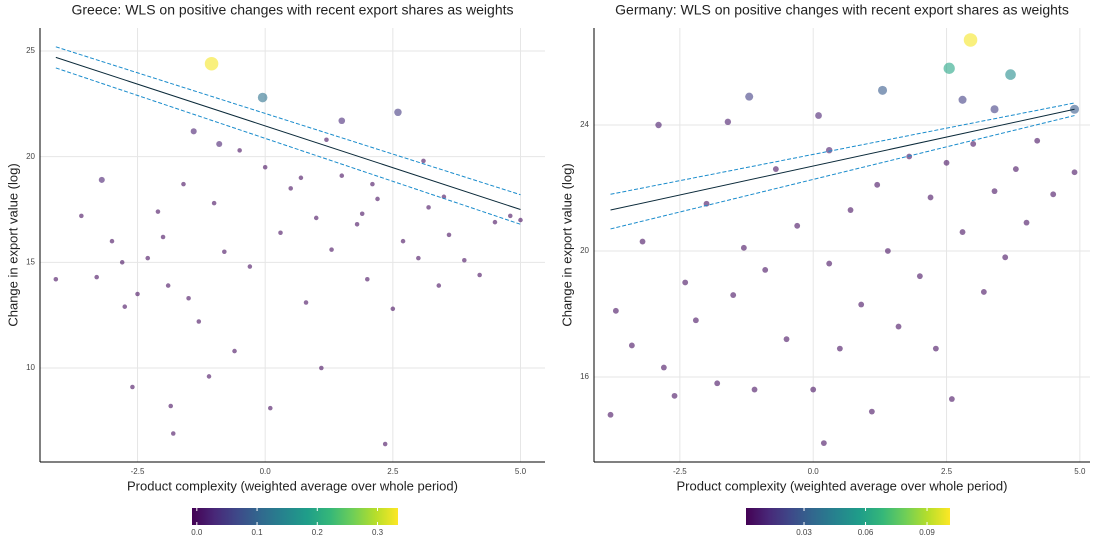  I want to click on y-tick-label: 15, so click(30, 261).